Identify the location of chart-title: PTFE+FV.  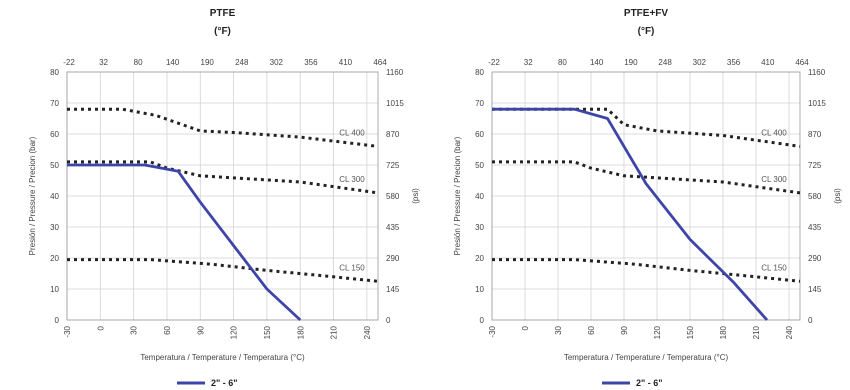
(646, 13).